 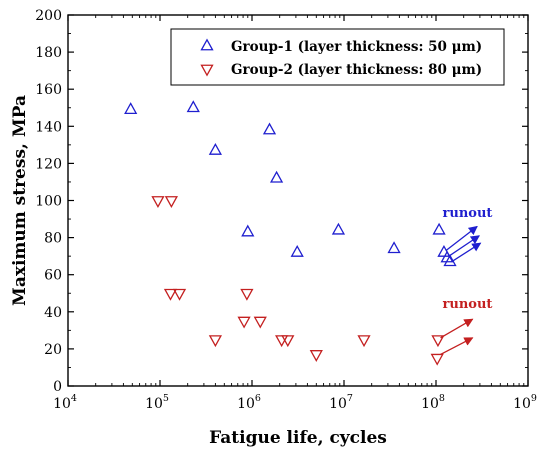 What do you see at coordinates (157, 402) in the screenshot?
I see `x-tick-label: 10⁵` at bounding box center [157, 402].